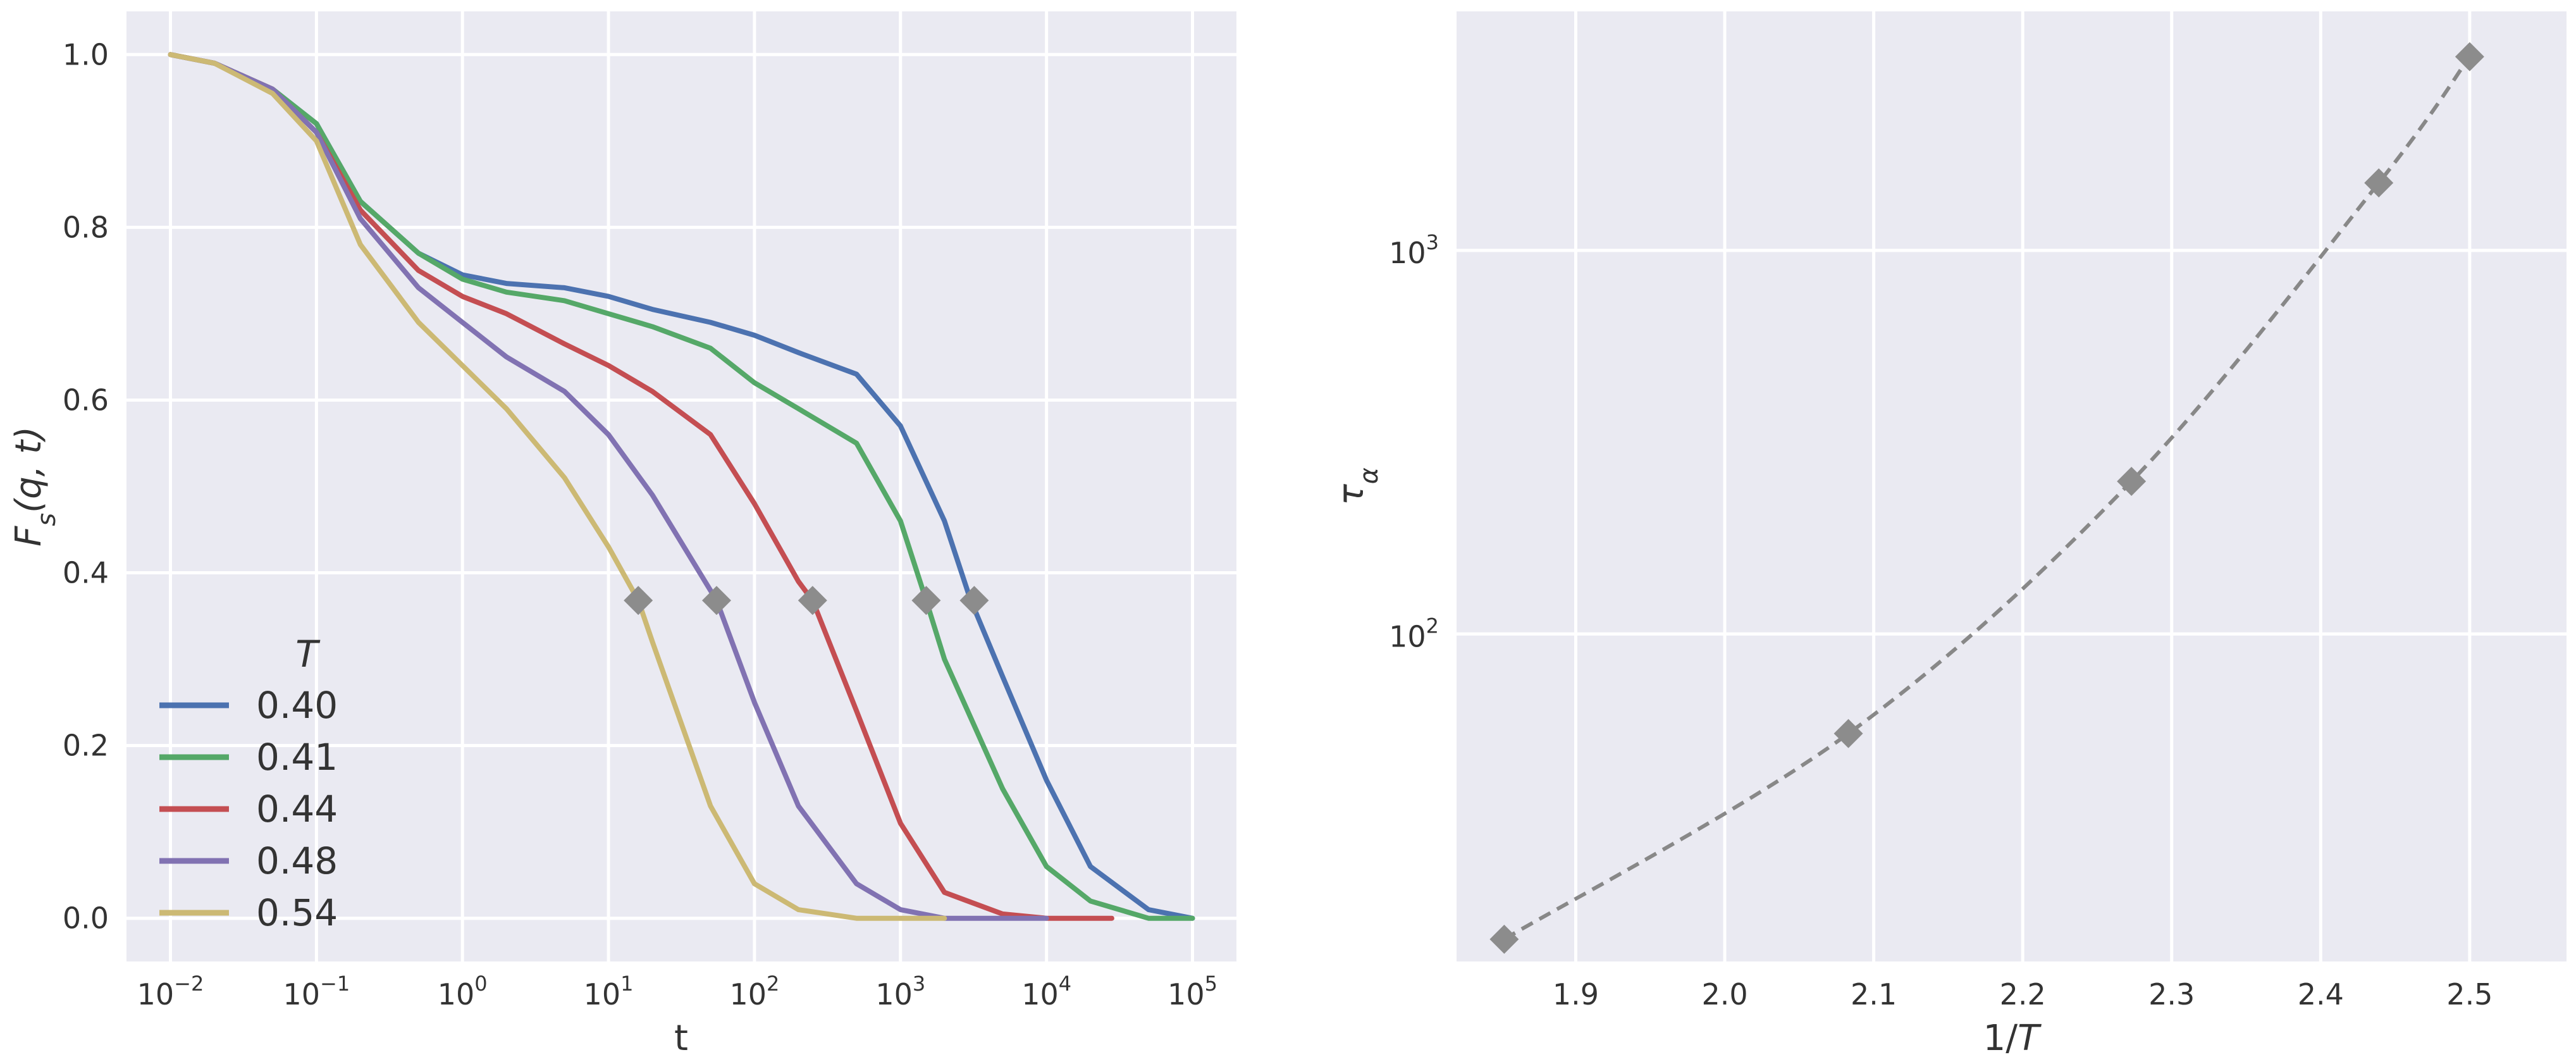 This screenshot has width=2576, height=1057. What do you see at coordinates (609, 991) in the screenshot?
I see `left-x-tick-label: 10¹` at bounding box center [609, 991].